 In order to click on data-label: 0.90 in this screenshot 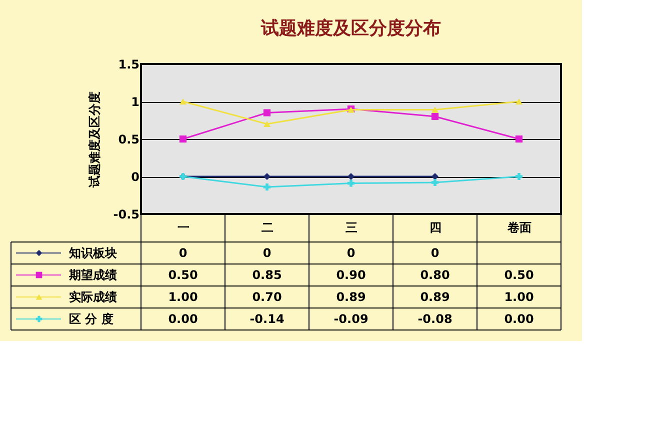, I will do `click(351, 275)`.